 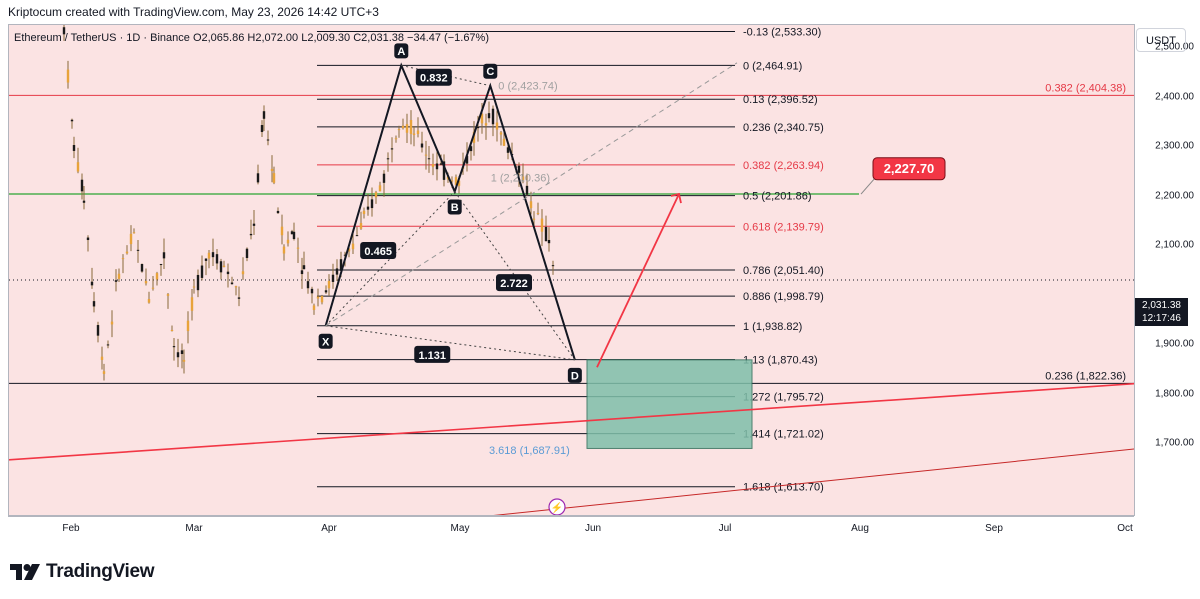 What do you see at coordinates (783, 297) in the screenshot?
I see `fib-level-label: 0.886 (1,998.79)` at bounding box center [783, 297].